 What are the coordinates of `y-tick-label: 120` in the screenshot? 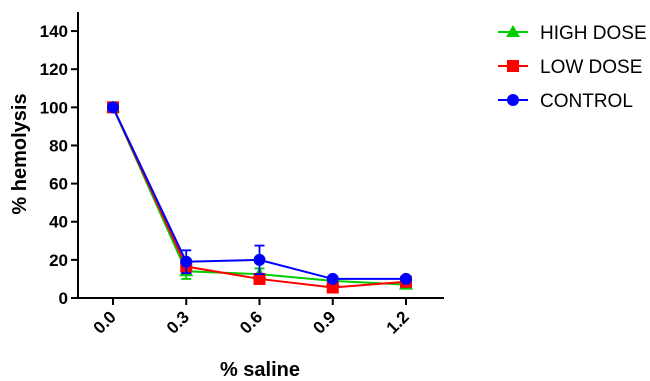 It's located at (54, 69).